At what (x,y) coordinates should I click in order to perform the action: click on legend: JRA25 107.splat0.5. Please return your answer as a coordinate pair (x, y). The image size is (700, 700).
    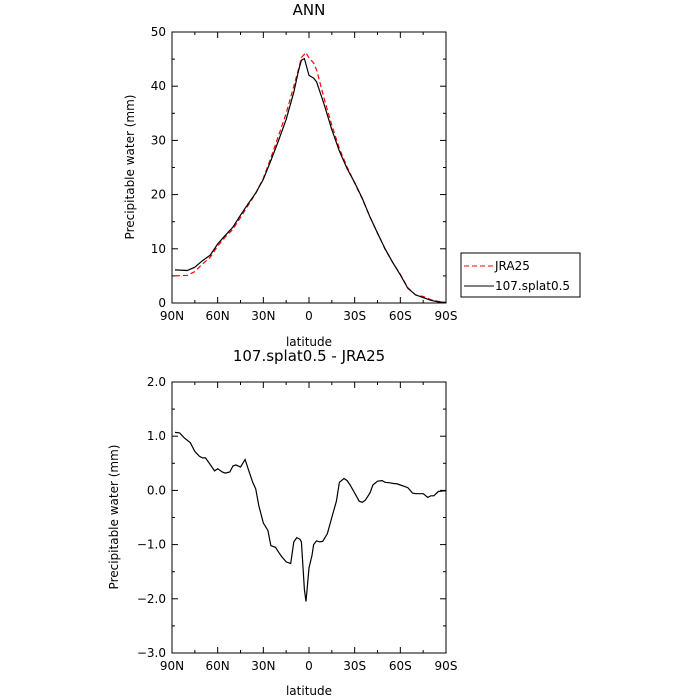
    Looking at the image, I should click on (520, 275).